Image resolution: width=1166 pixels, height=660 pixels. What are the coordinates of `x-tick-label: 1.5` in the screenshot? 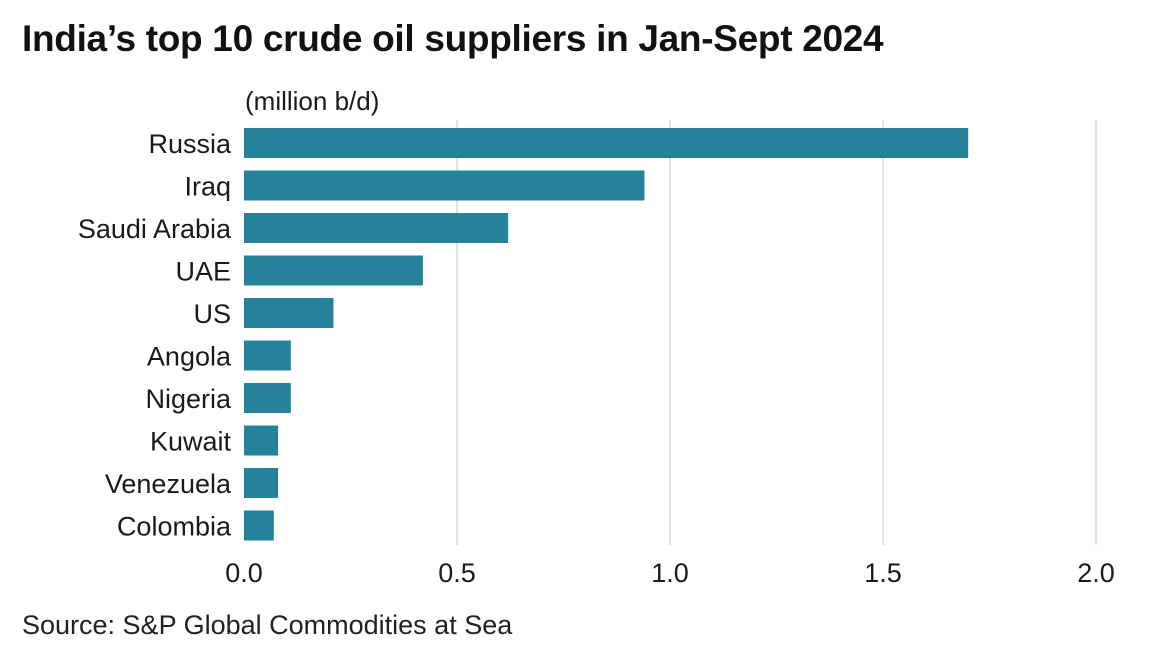 It's located at (883, 573).